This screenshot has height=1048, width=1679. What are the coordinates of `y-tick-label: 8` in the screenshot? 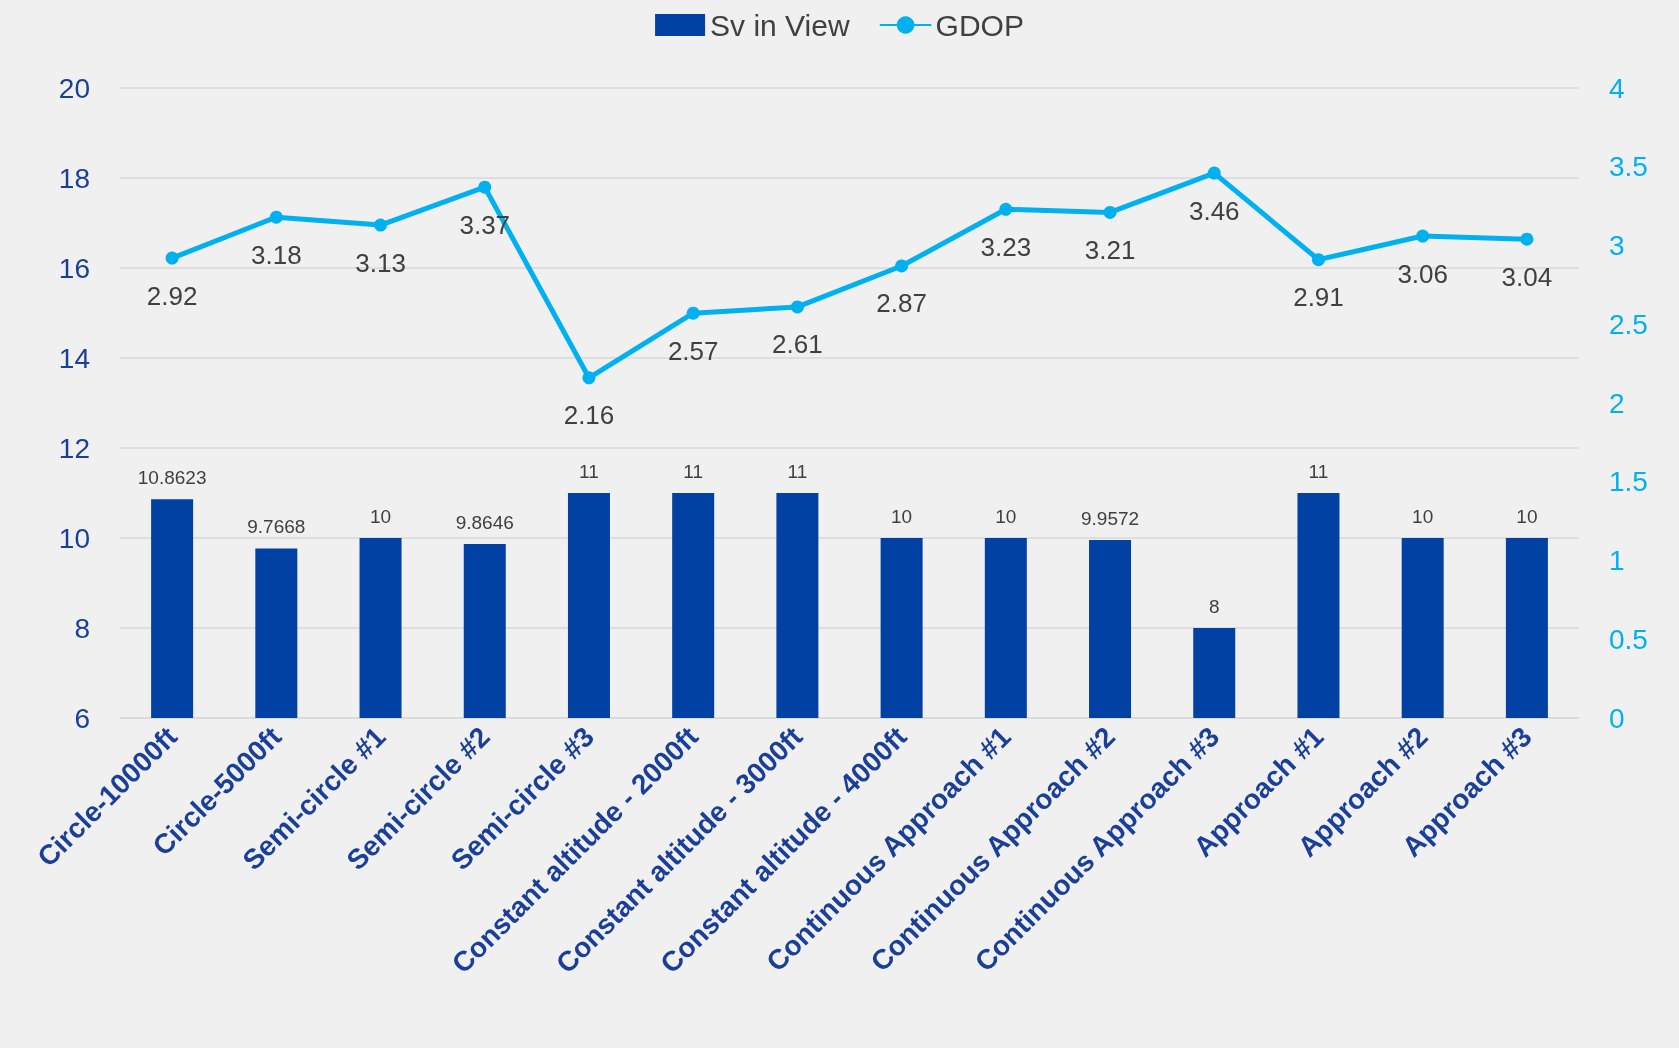 It's located at (82, 628).